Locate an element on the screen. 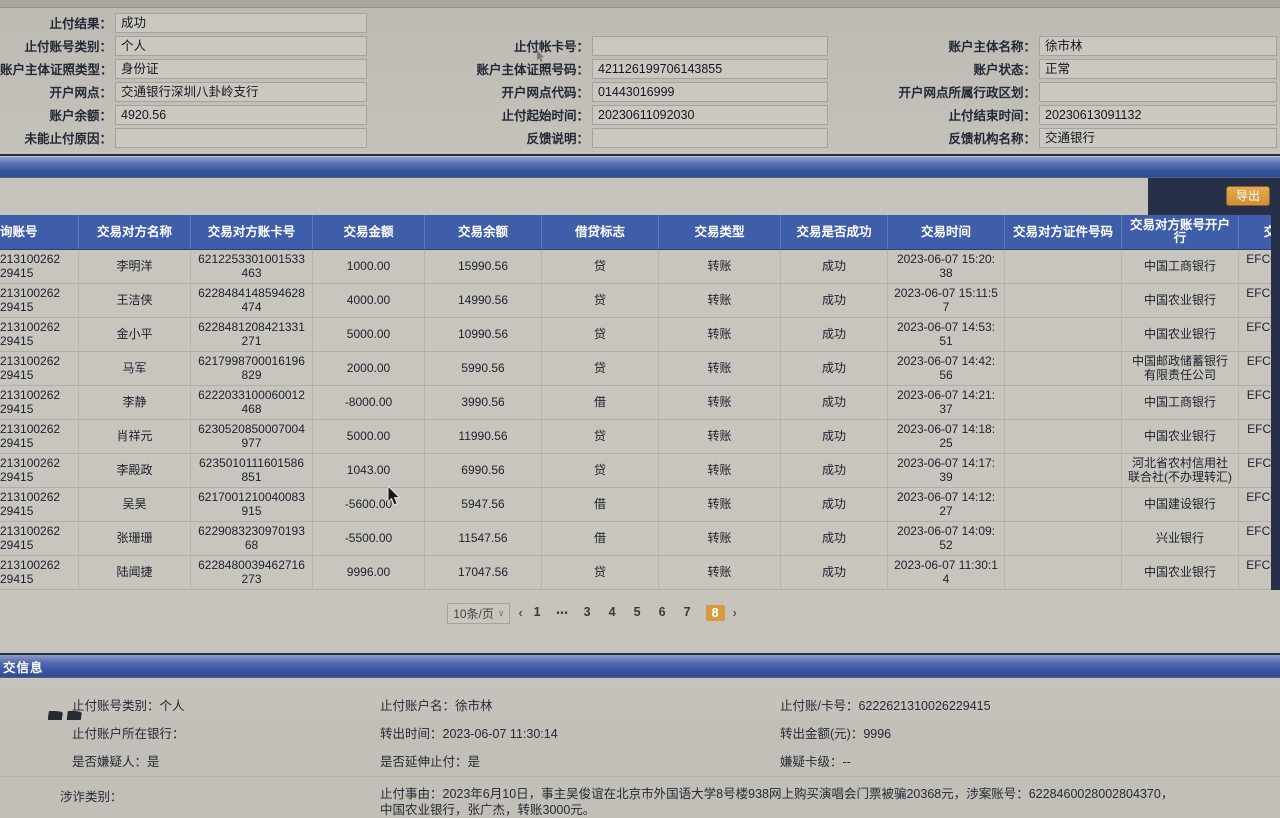 The width and height of the screenshot is (1280, 818). mouse-cursor is located at coordinates (395, 497).